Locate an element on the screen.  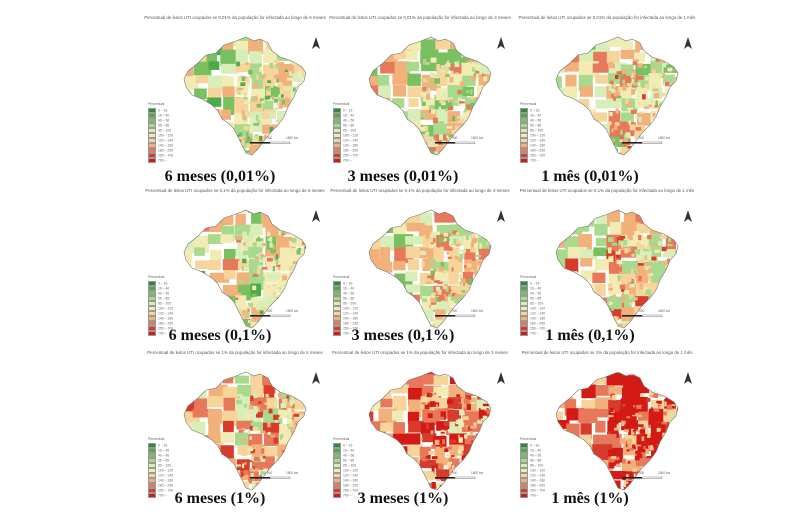
scale-bar-label: 900 is located at coordinates (642, 311).